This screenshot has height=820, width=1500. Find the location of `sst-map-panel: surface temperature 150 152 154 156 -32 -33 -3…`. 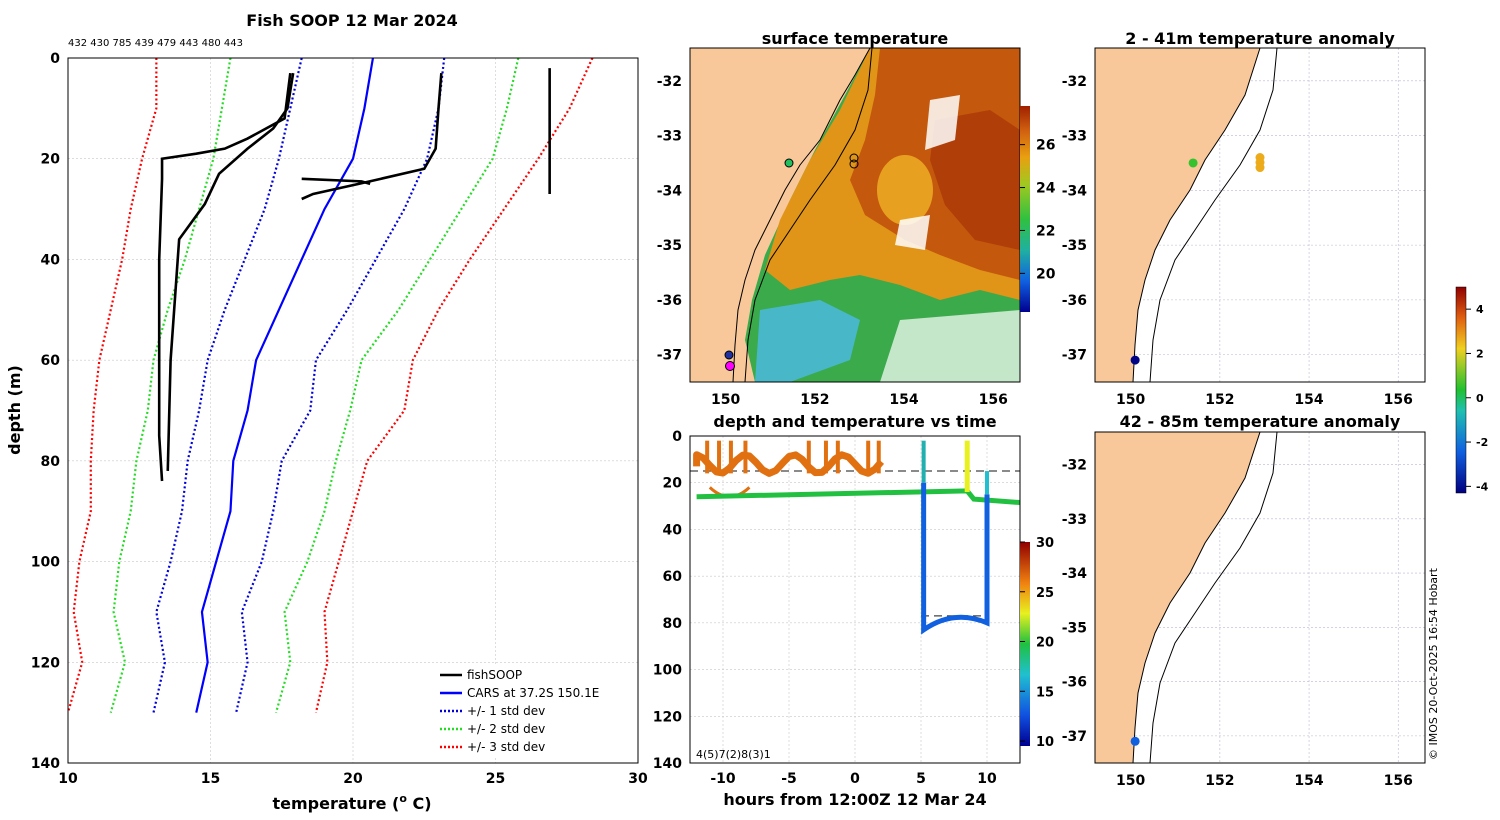

sst-map-panel: surface temperature 150 152 154 156 -32 -33 -3… is located at coordinates (856, 218).